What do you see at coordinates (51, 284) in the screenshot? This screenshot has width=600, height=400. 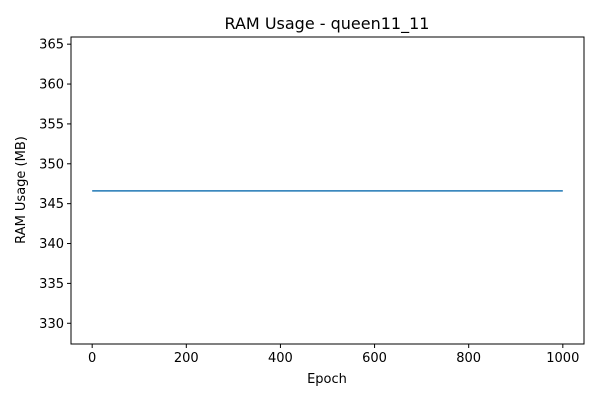 I see `y-tick-label: 335` at bounding box center [51, 284].